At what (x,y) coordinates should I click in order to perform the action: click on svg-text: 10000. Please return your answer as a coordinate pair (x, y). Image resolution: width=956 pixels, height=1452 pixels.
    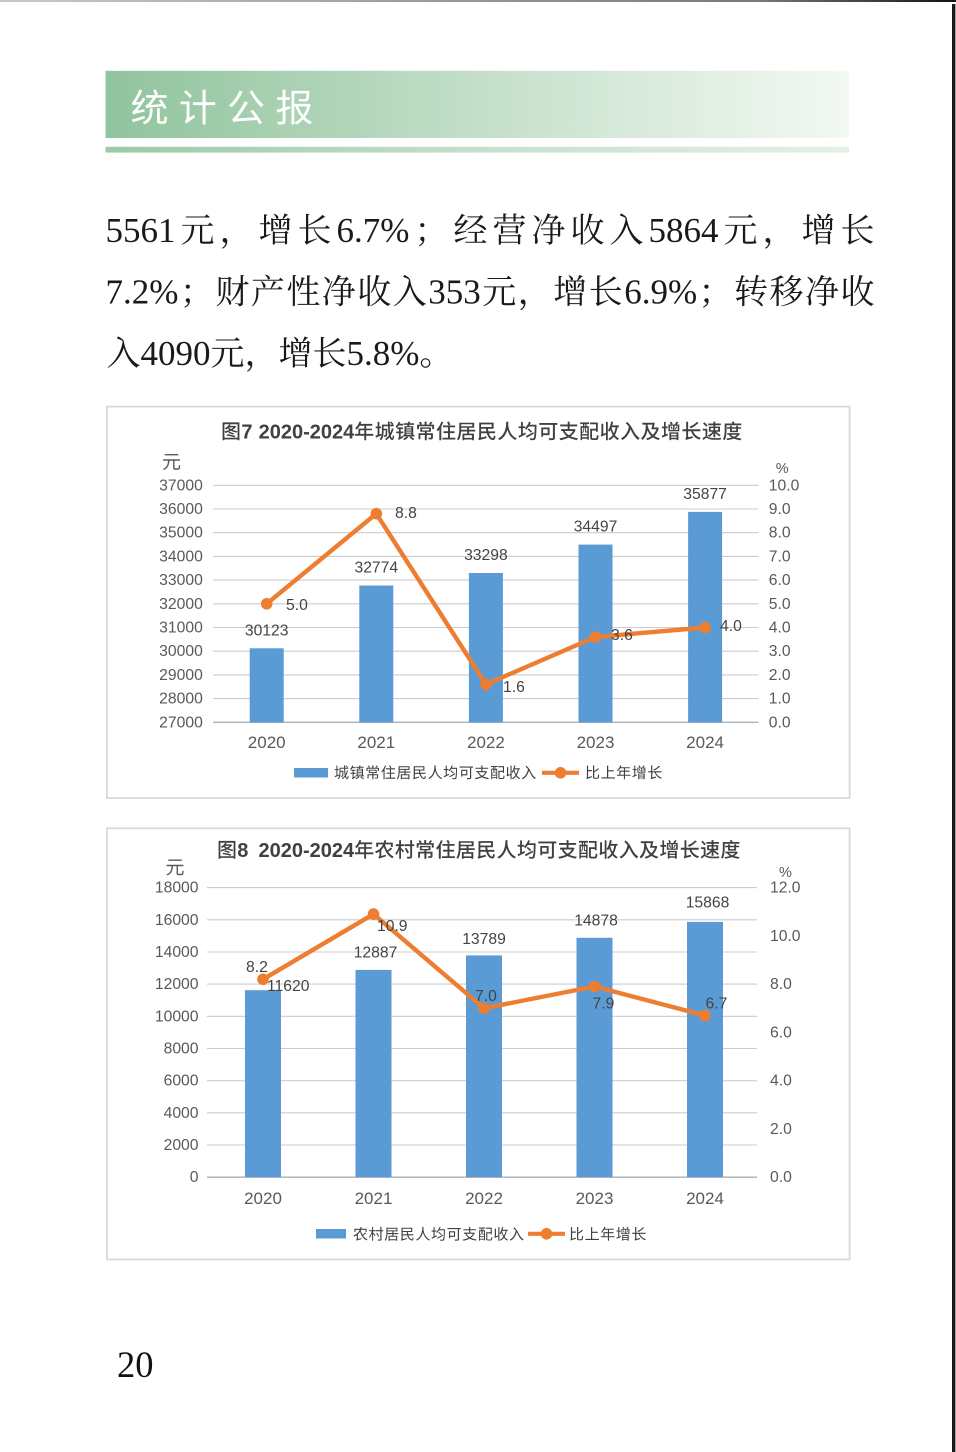
    Looking at the image, I should click on (177, 1016).